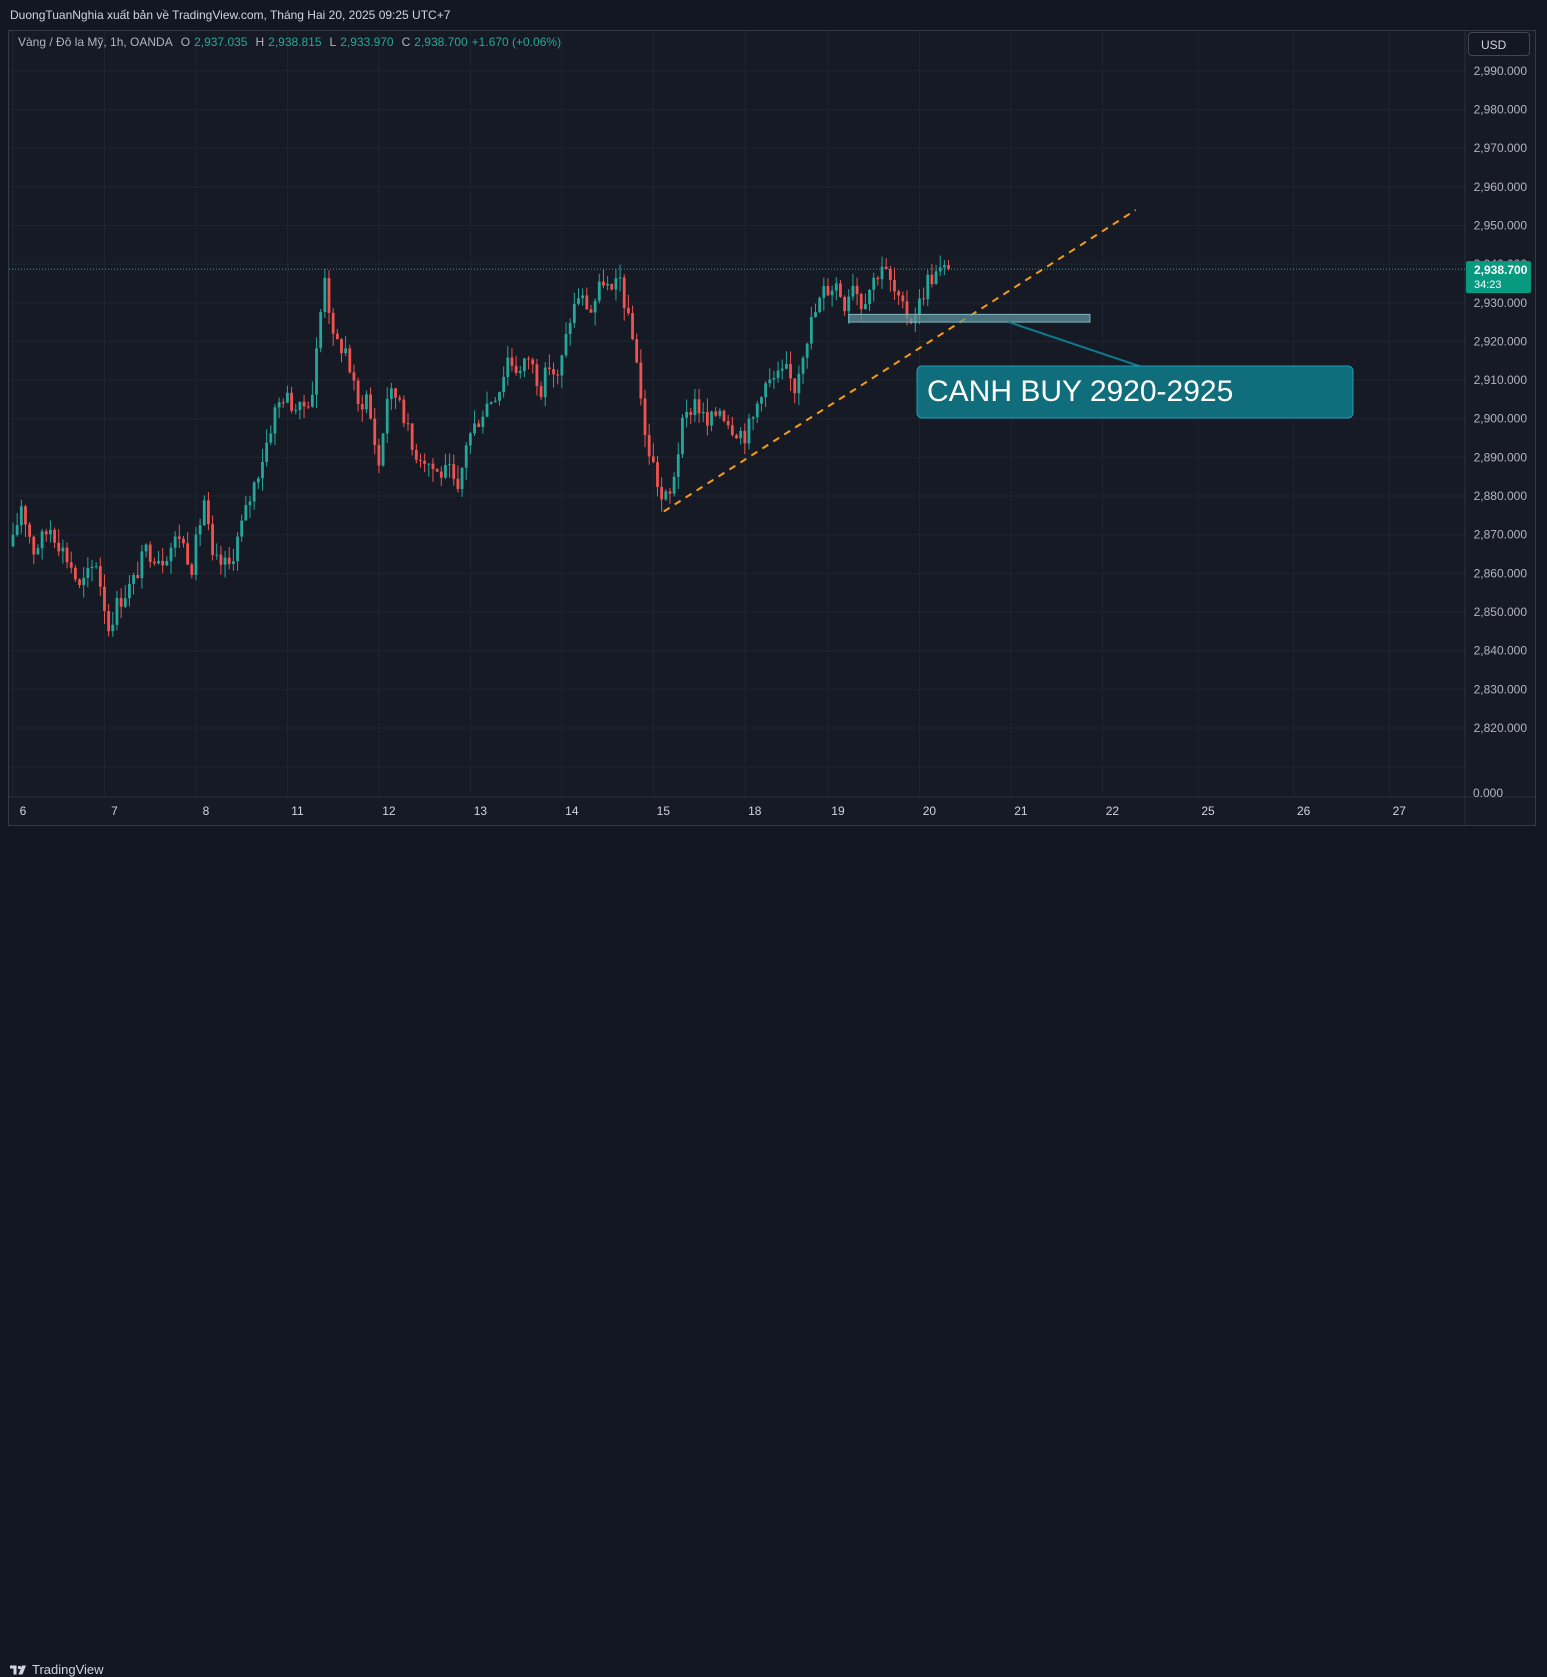  Describe the element at coordinates (1501, 689) in the screenshot. I see `y-tick-label: 2,830.000` at that location.